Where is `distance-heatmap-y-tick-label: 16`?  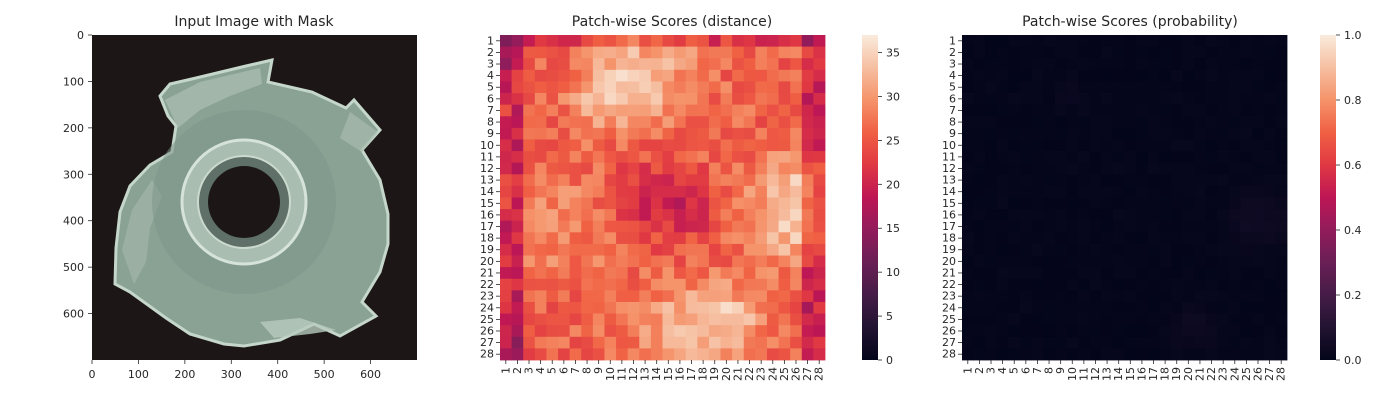 distance-heatmap-y-tick-label: 16 is located at coordinates (487, 214).